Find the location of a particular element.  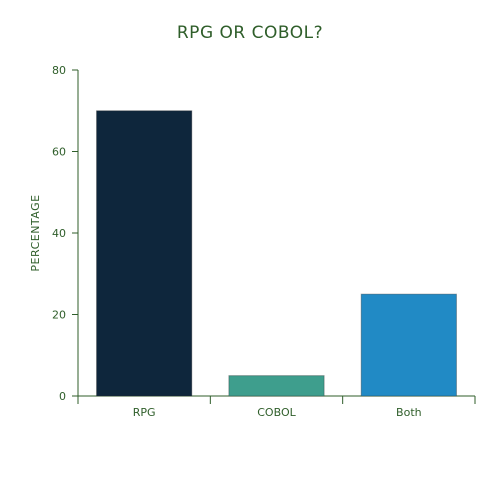

y-axis-title: PERCENTAGE is located at coordinates (35, 232).